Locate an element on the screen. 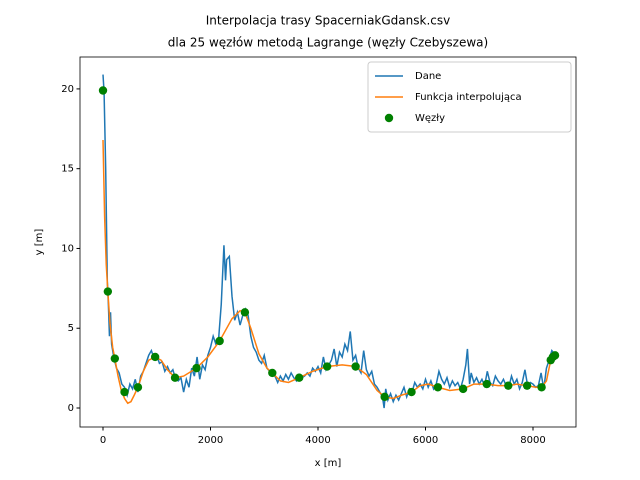 This screenshot has height=480, width=640. y-axis-label: y [m] is located at coordinates (39, 242).